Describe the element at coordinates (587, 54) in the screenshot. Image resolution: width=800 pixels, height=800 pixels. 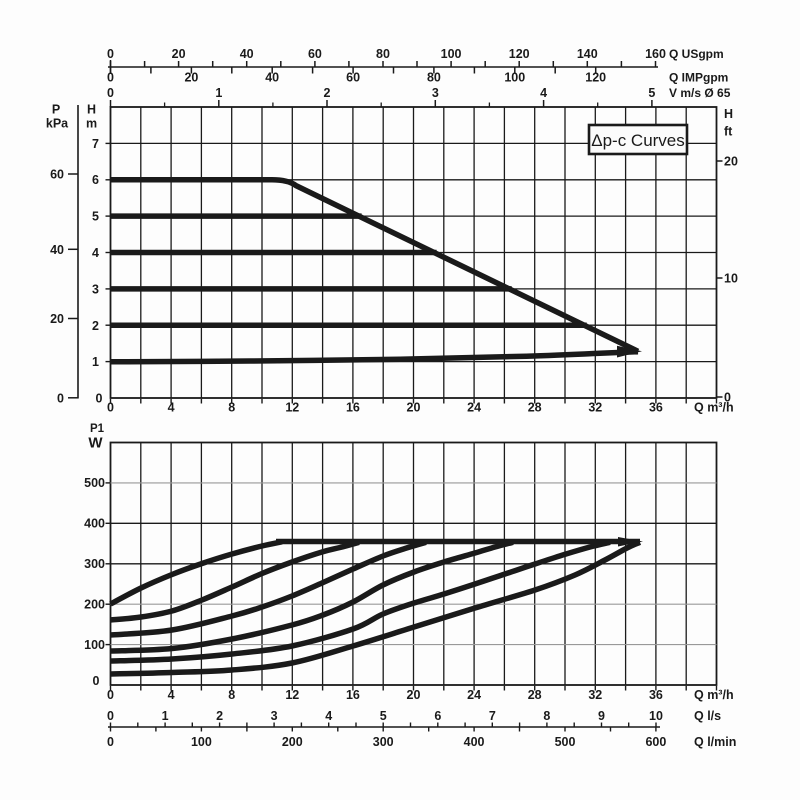
I see `svg-text: 140` at that location.